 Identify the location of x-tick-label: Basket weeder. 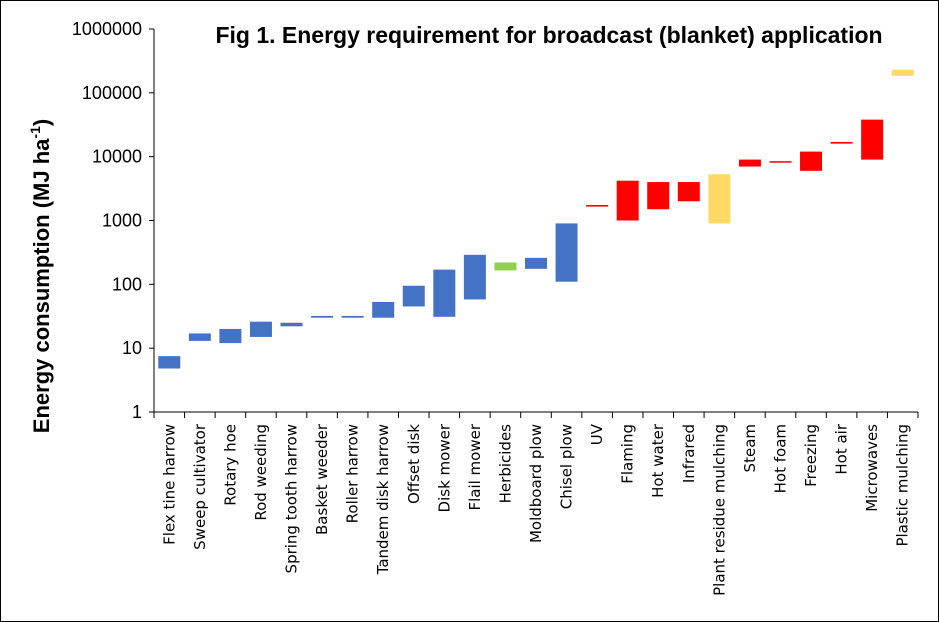
(322, 479).